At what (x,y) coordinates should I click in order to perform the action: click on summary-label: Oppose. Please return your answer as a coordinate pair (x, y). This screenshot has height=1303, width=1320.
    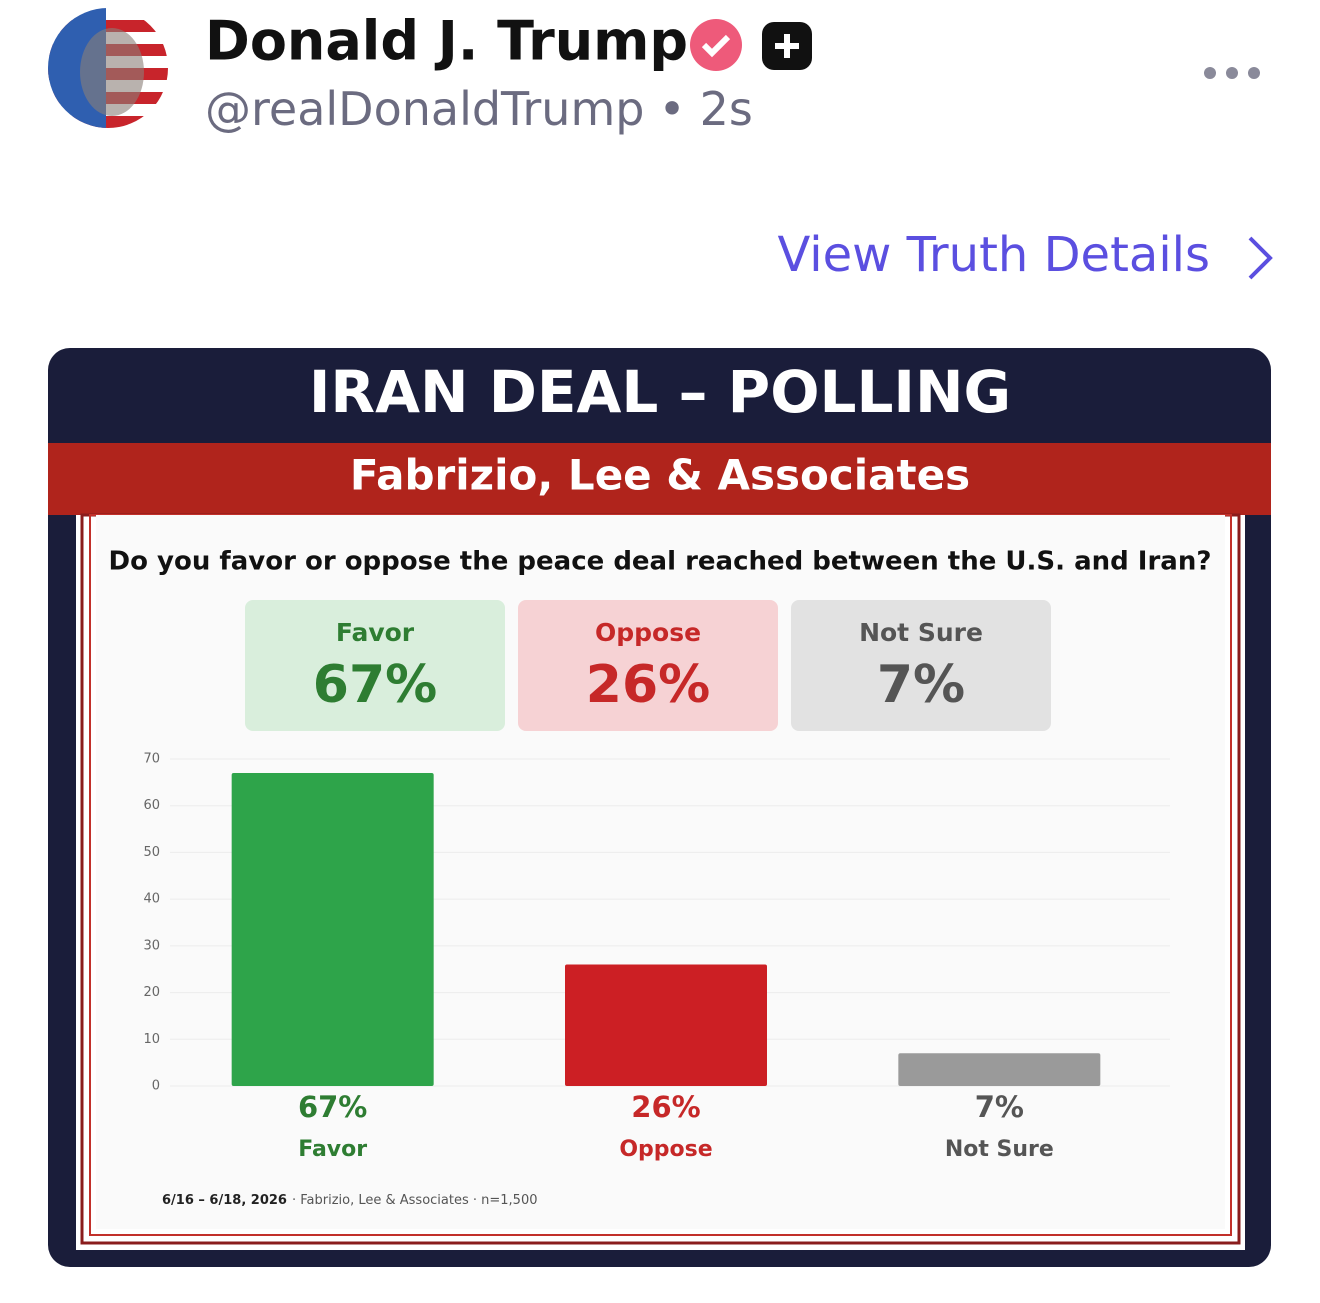
    Looking at the image, I should click on (648, 632).